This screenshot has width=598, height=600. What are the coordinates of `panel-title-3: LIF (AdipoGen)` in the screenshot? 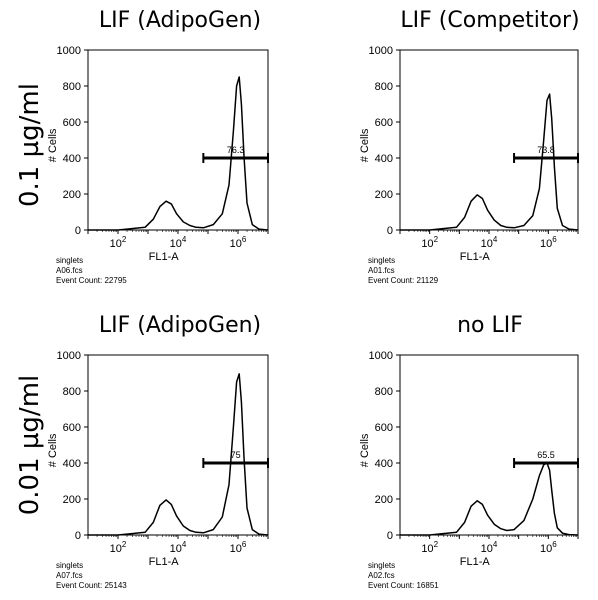 It's located at (180, 325).